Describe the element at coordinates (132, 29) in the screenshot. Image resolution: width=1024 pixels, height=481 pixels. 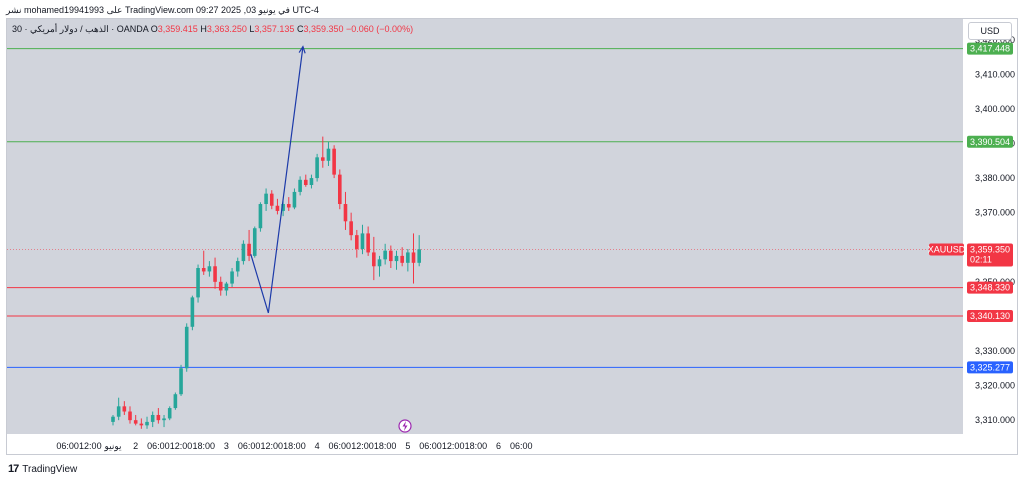
I see `broker-label: OANDA` at that location.